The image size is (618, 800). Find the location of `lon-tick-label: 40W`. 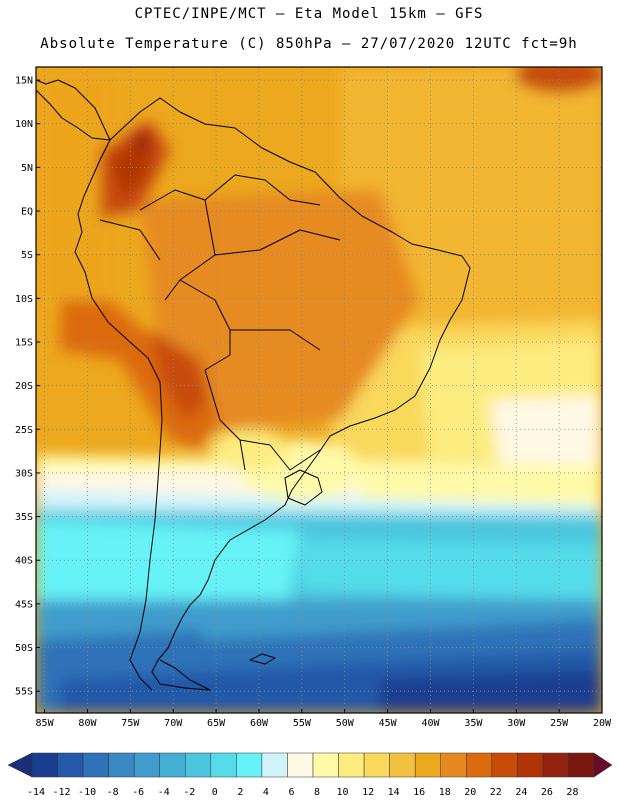

lon-tick-label: 40W is located at coordinates (430, 723).